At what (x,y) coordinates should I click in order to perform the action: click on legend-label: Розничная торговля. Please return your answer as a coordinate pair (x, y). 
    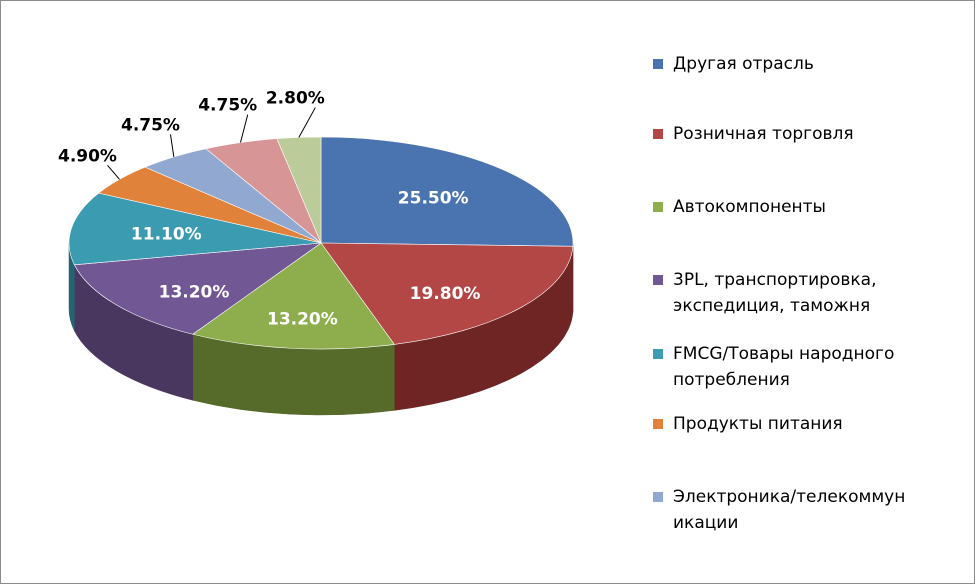
    Looking at the image, I should click on (763, 134).